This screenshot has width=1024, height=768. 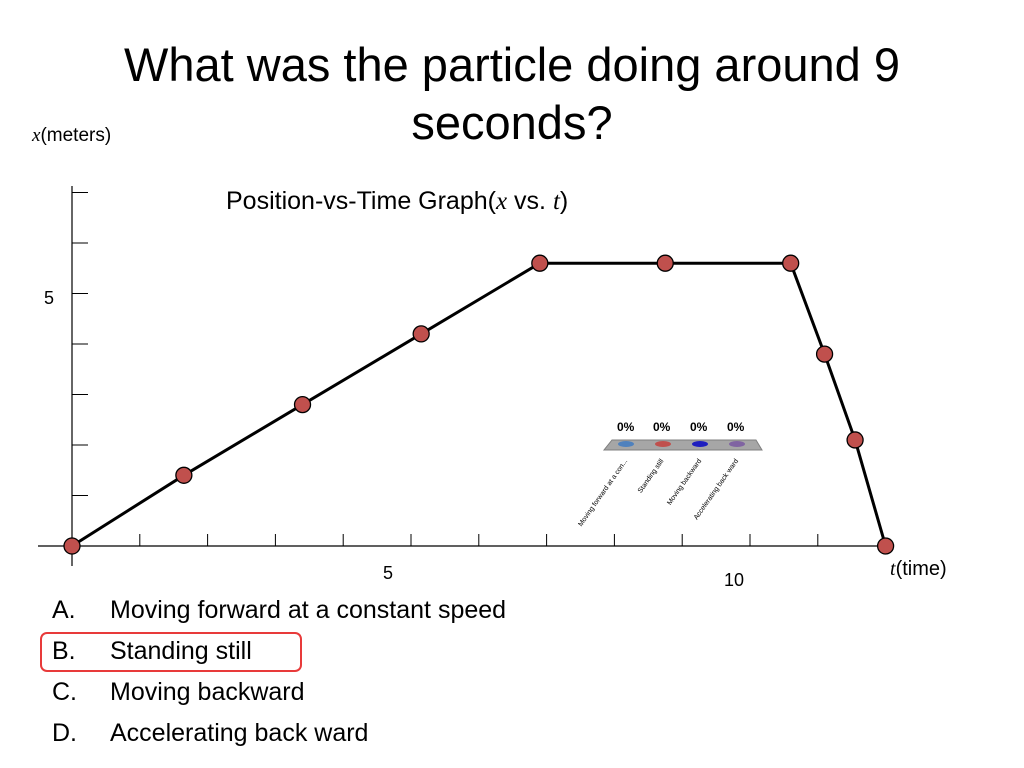 I want to click on chart-title-t: t, so click(x=556, y=201).